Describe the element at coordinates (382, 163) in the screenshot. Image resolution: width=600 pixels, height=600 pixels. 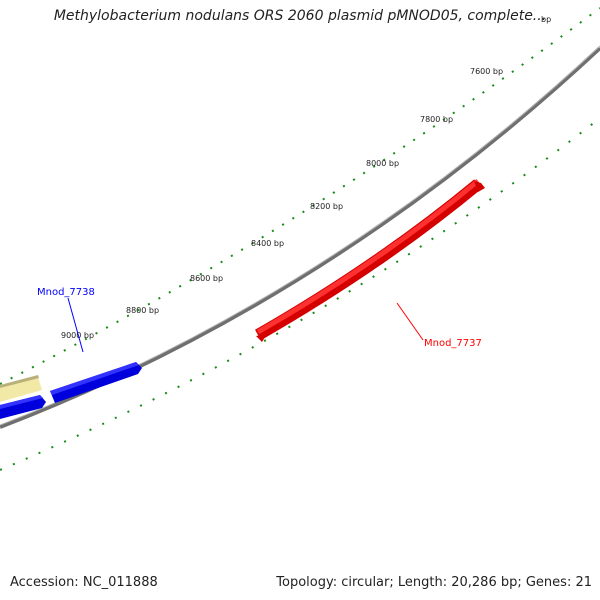
I see `scale-label-8000: 8000 bp` at that location.